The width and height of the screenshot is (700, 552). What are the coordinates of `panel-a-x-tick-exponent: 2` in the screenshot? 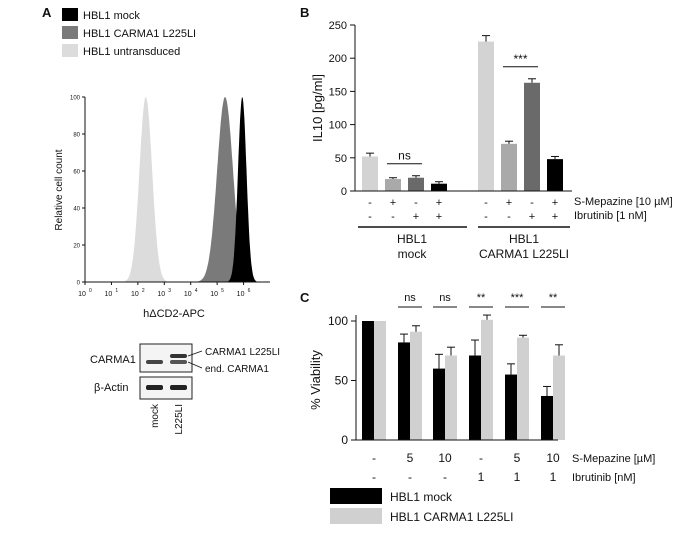 It's located at (143, 291).